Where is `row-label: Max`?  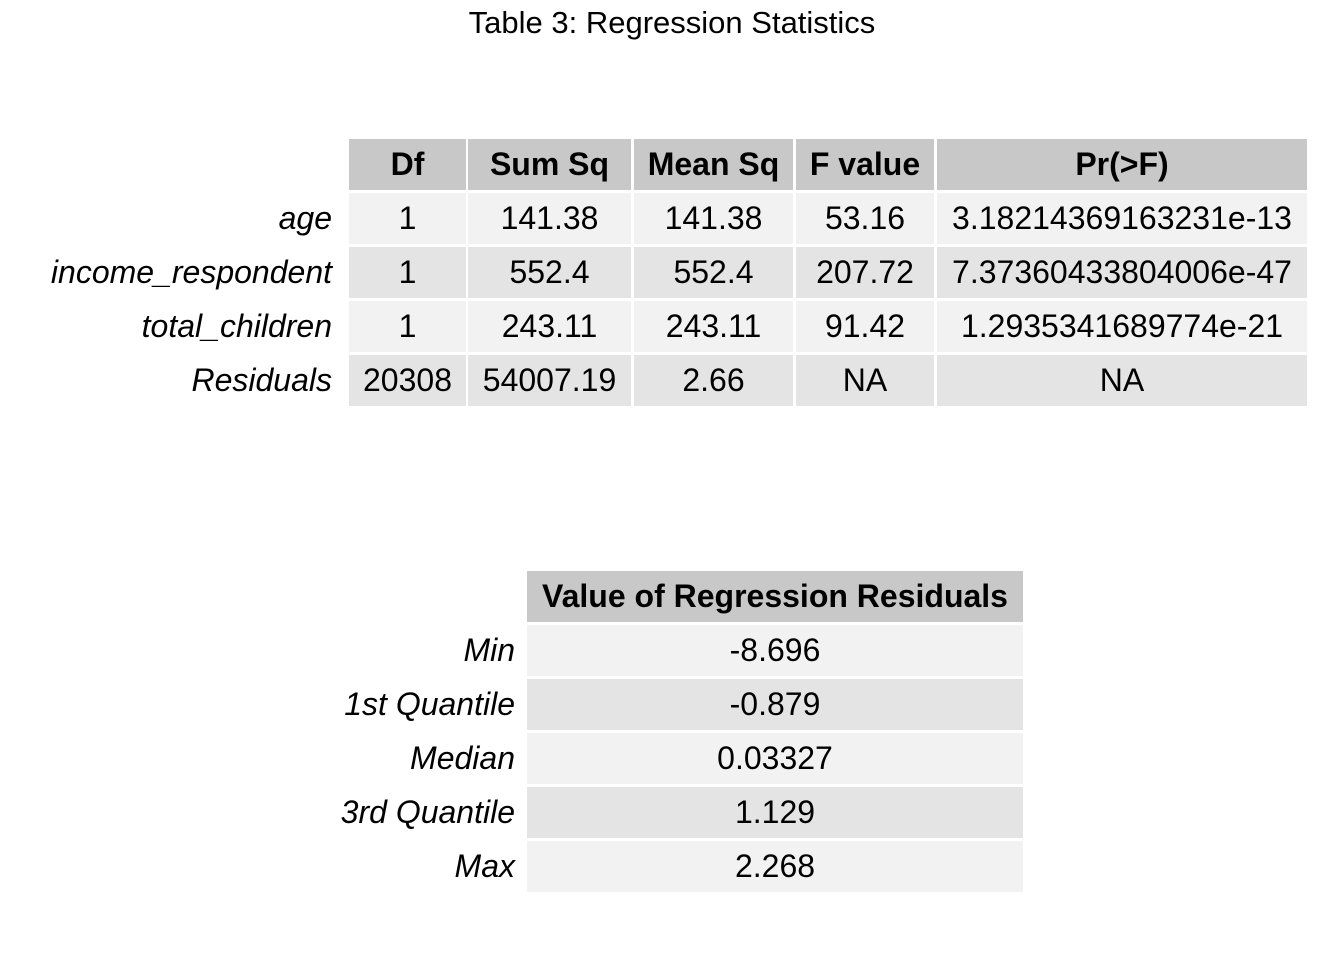 row-label: Max is located at coordinates (484, 866).